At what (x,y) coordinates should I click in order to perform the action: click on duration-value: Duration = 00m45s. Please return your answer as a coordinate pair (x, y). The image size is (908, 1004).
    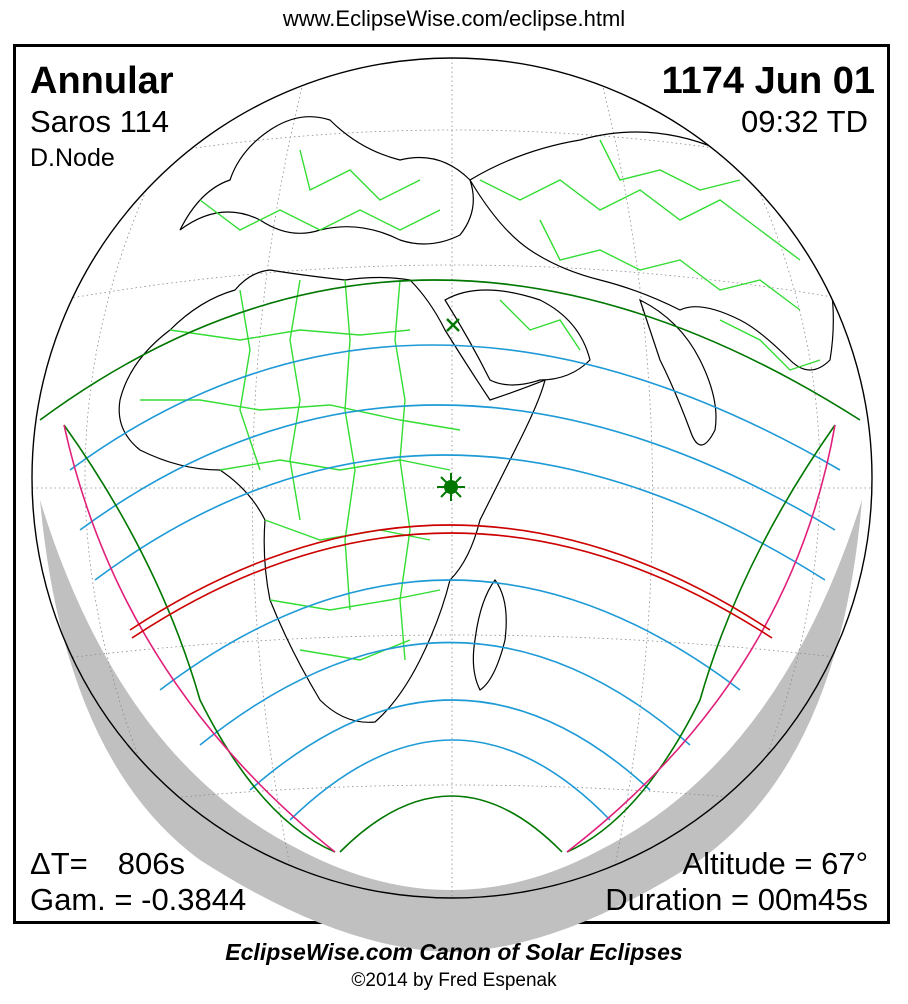
    Looking at the image, I should click on (736, 899).